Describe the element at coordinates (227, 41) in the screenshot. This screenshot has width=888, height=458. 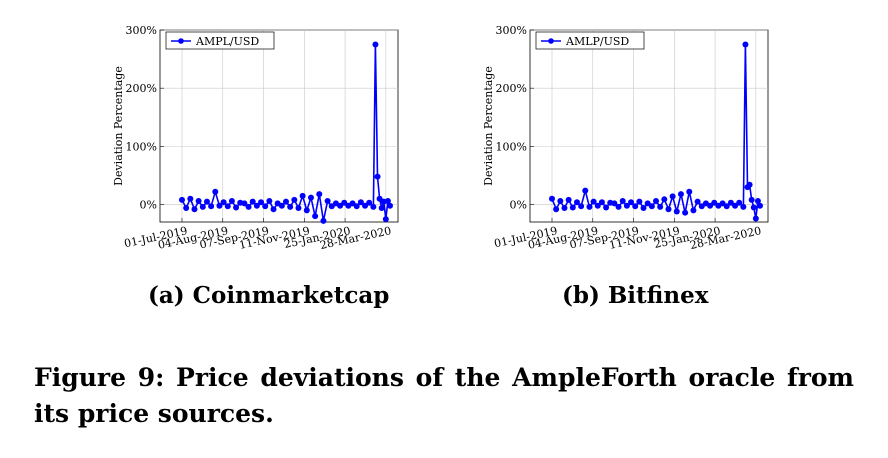
I see `legend-label: AMPL/USD` at that location.